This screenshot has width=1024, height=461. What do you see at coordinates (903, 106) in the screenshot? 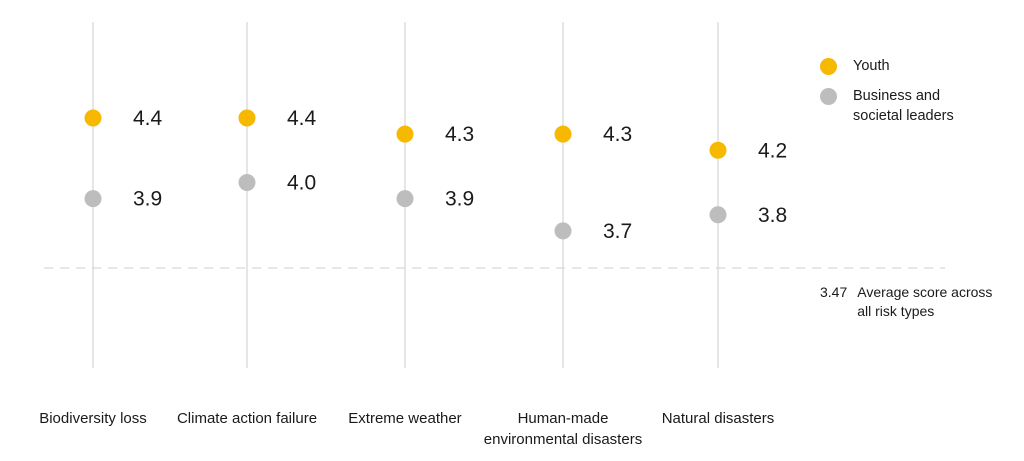
I see `legend-label-leaders: Business and societal leaders` at bounding box center [903, 106].